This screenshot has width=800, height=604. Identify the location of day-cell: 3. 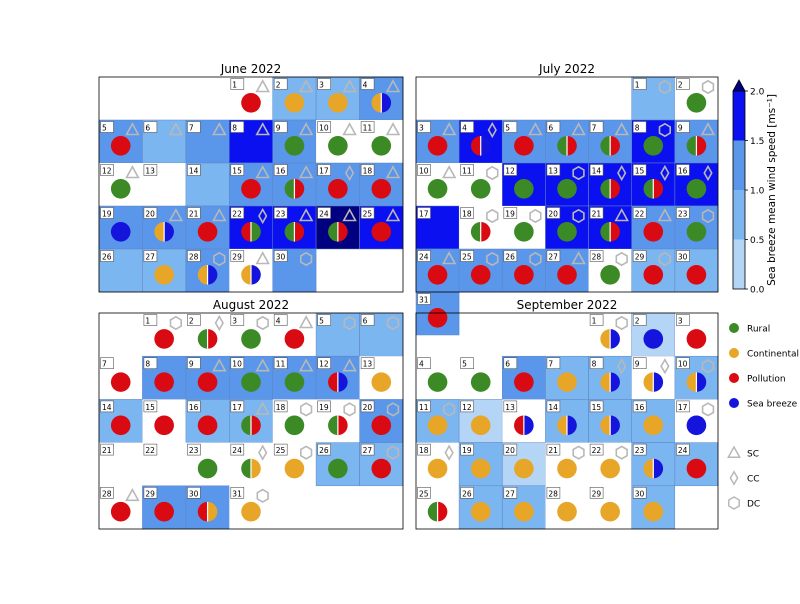
(696, 335).